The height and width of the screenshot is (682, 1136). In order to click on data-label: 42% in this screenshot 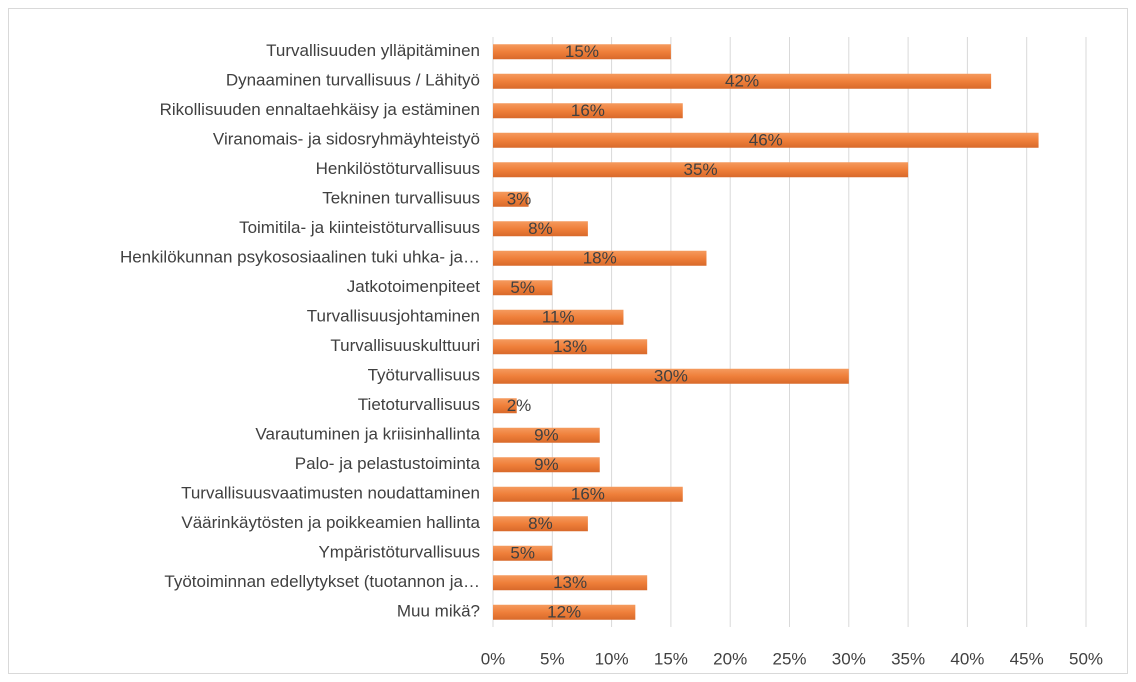, I will do `click(742, 81)`.